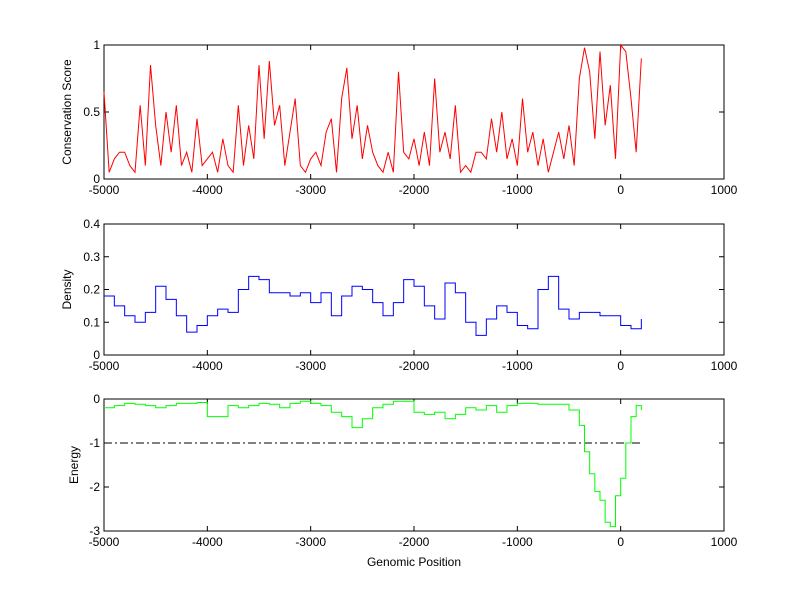 This screenshot has height=599, width=800. I want to click on y-tick-label: -3, so click(94, 531).